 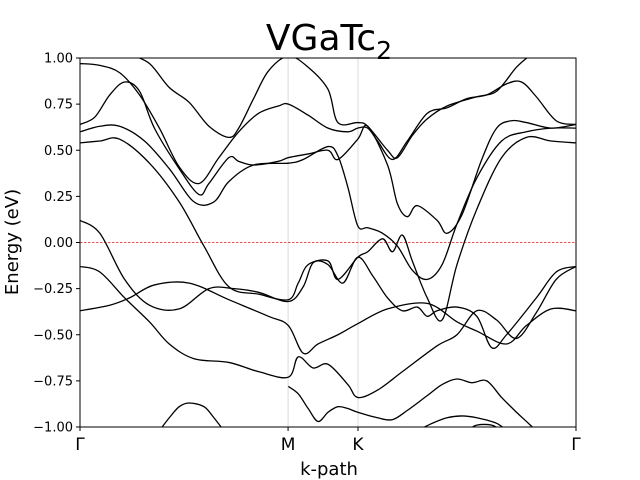 What do you see at coordinates (58, 59) in the screenshot?
I see `y-tick-label: 1.00` at bounding box center [58, 59].